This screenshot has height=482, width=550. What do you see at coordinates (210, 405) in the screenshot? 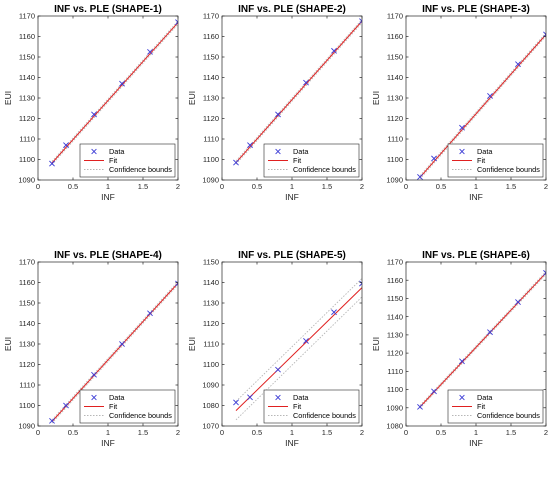
I see `y-tick-label: 1080` at bounding box center [210, 405].